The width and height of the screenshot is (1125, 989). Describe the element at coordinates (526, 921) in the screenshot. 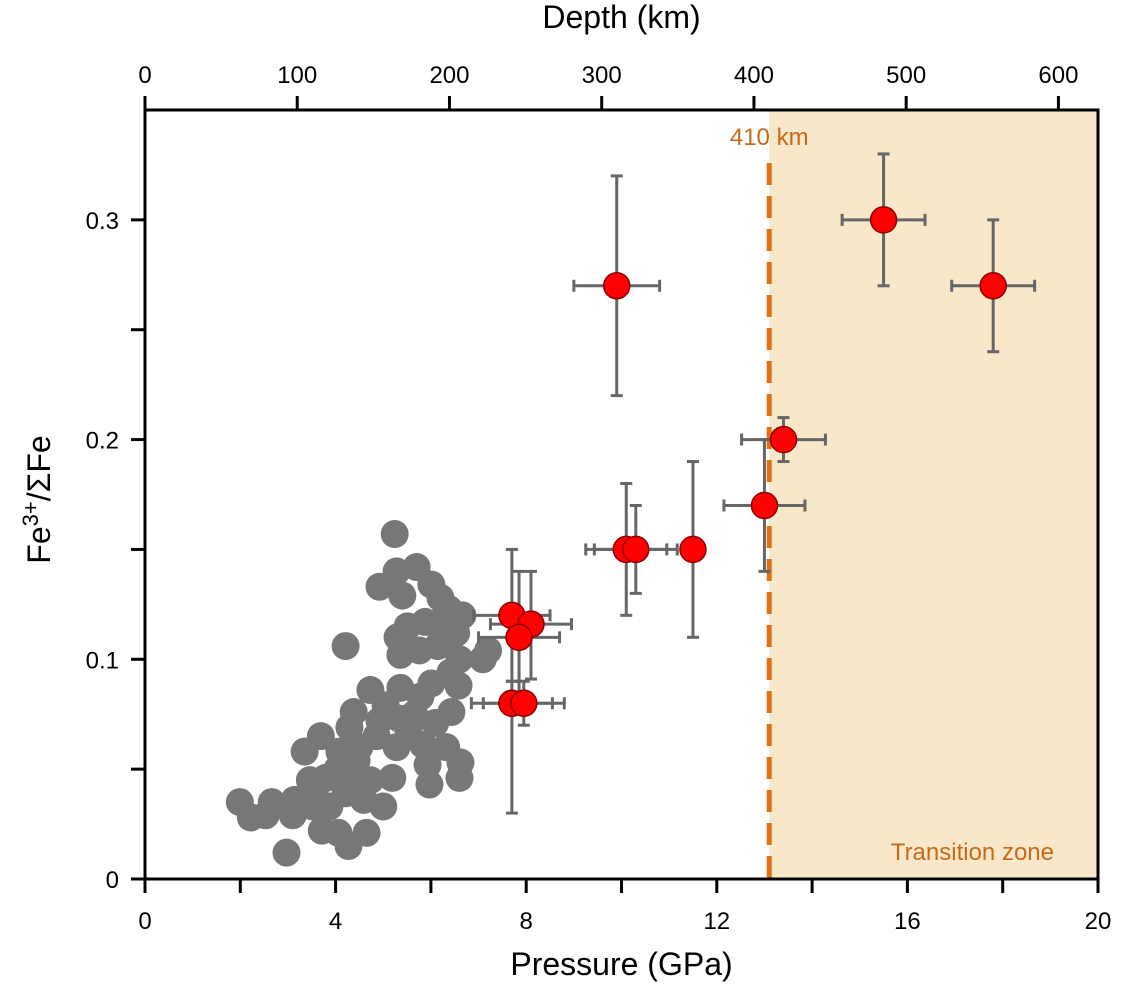

I see `x-tick-label: 8` at that location.